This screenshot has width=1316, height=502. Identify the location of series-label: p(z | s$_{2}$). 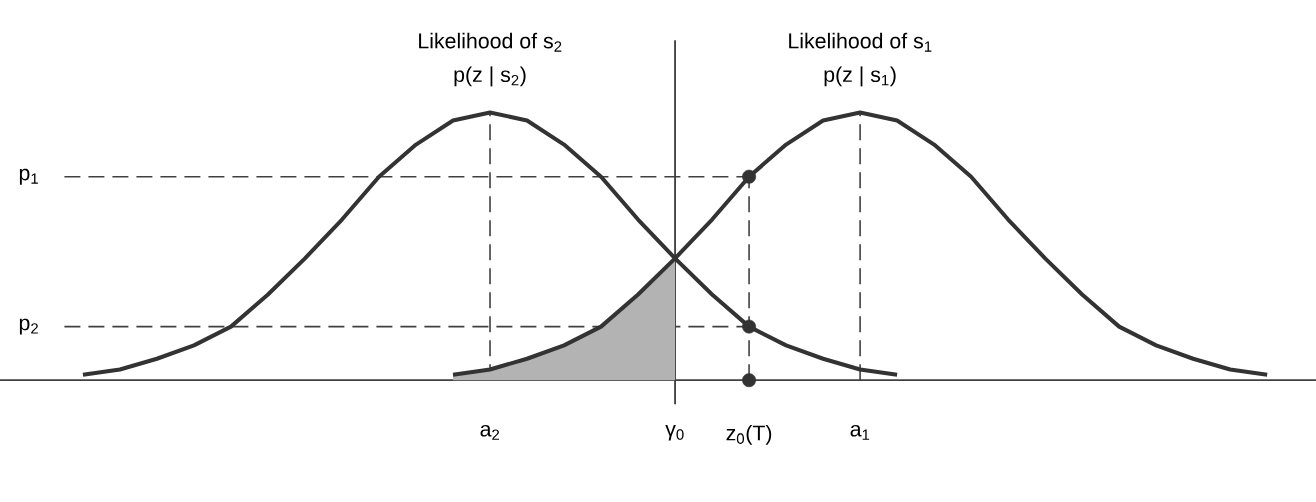
(490, 76).